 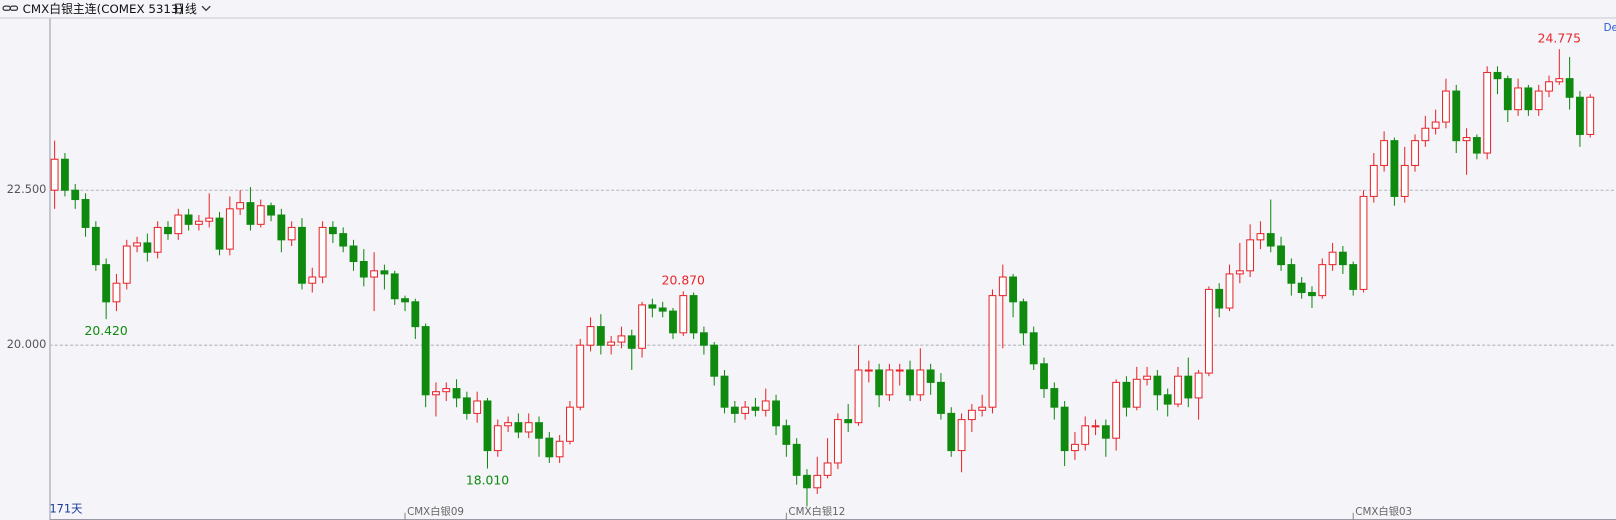 What do you see at coordinates (106, 331) in the screenshot?
I see `extreme-label: 20.420` at bounding box center [106, 331].